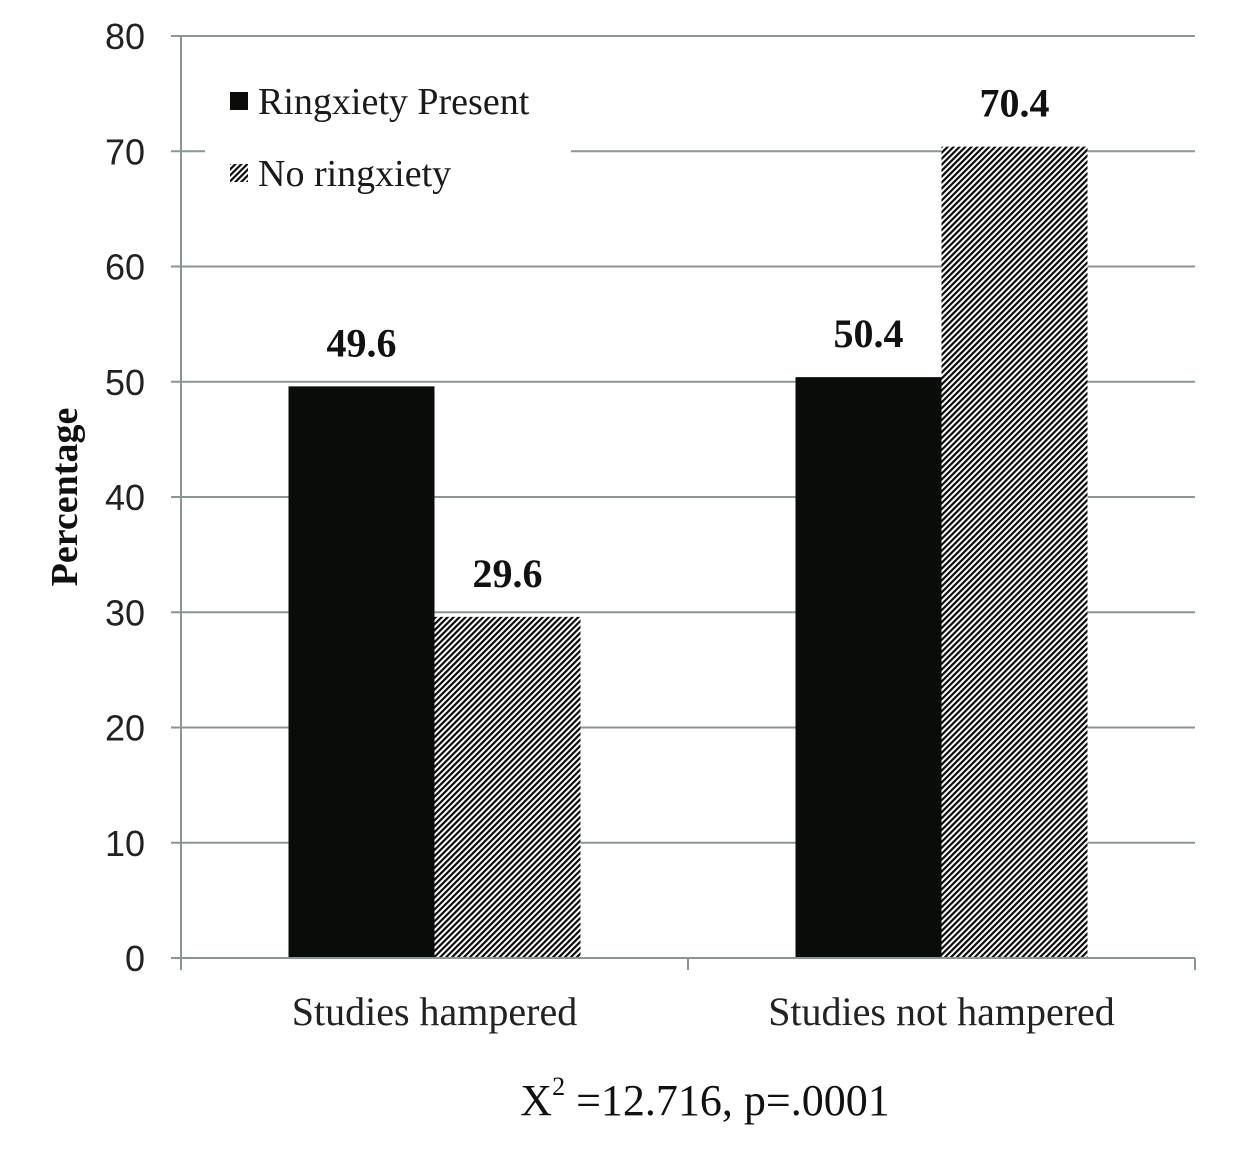 Image resolution: width=1233 pixels, height=1155 pixels. Describe the element at coordinates (354, 174) in the screenshot. I see `legend-label-no-ringxiety: No ringxiety` at that location.